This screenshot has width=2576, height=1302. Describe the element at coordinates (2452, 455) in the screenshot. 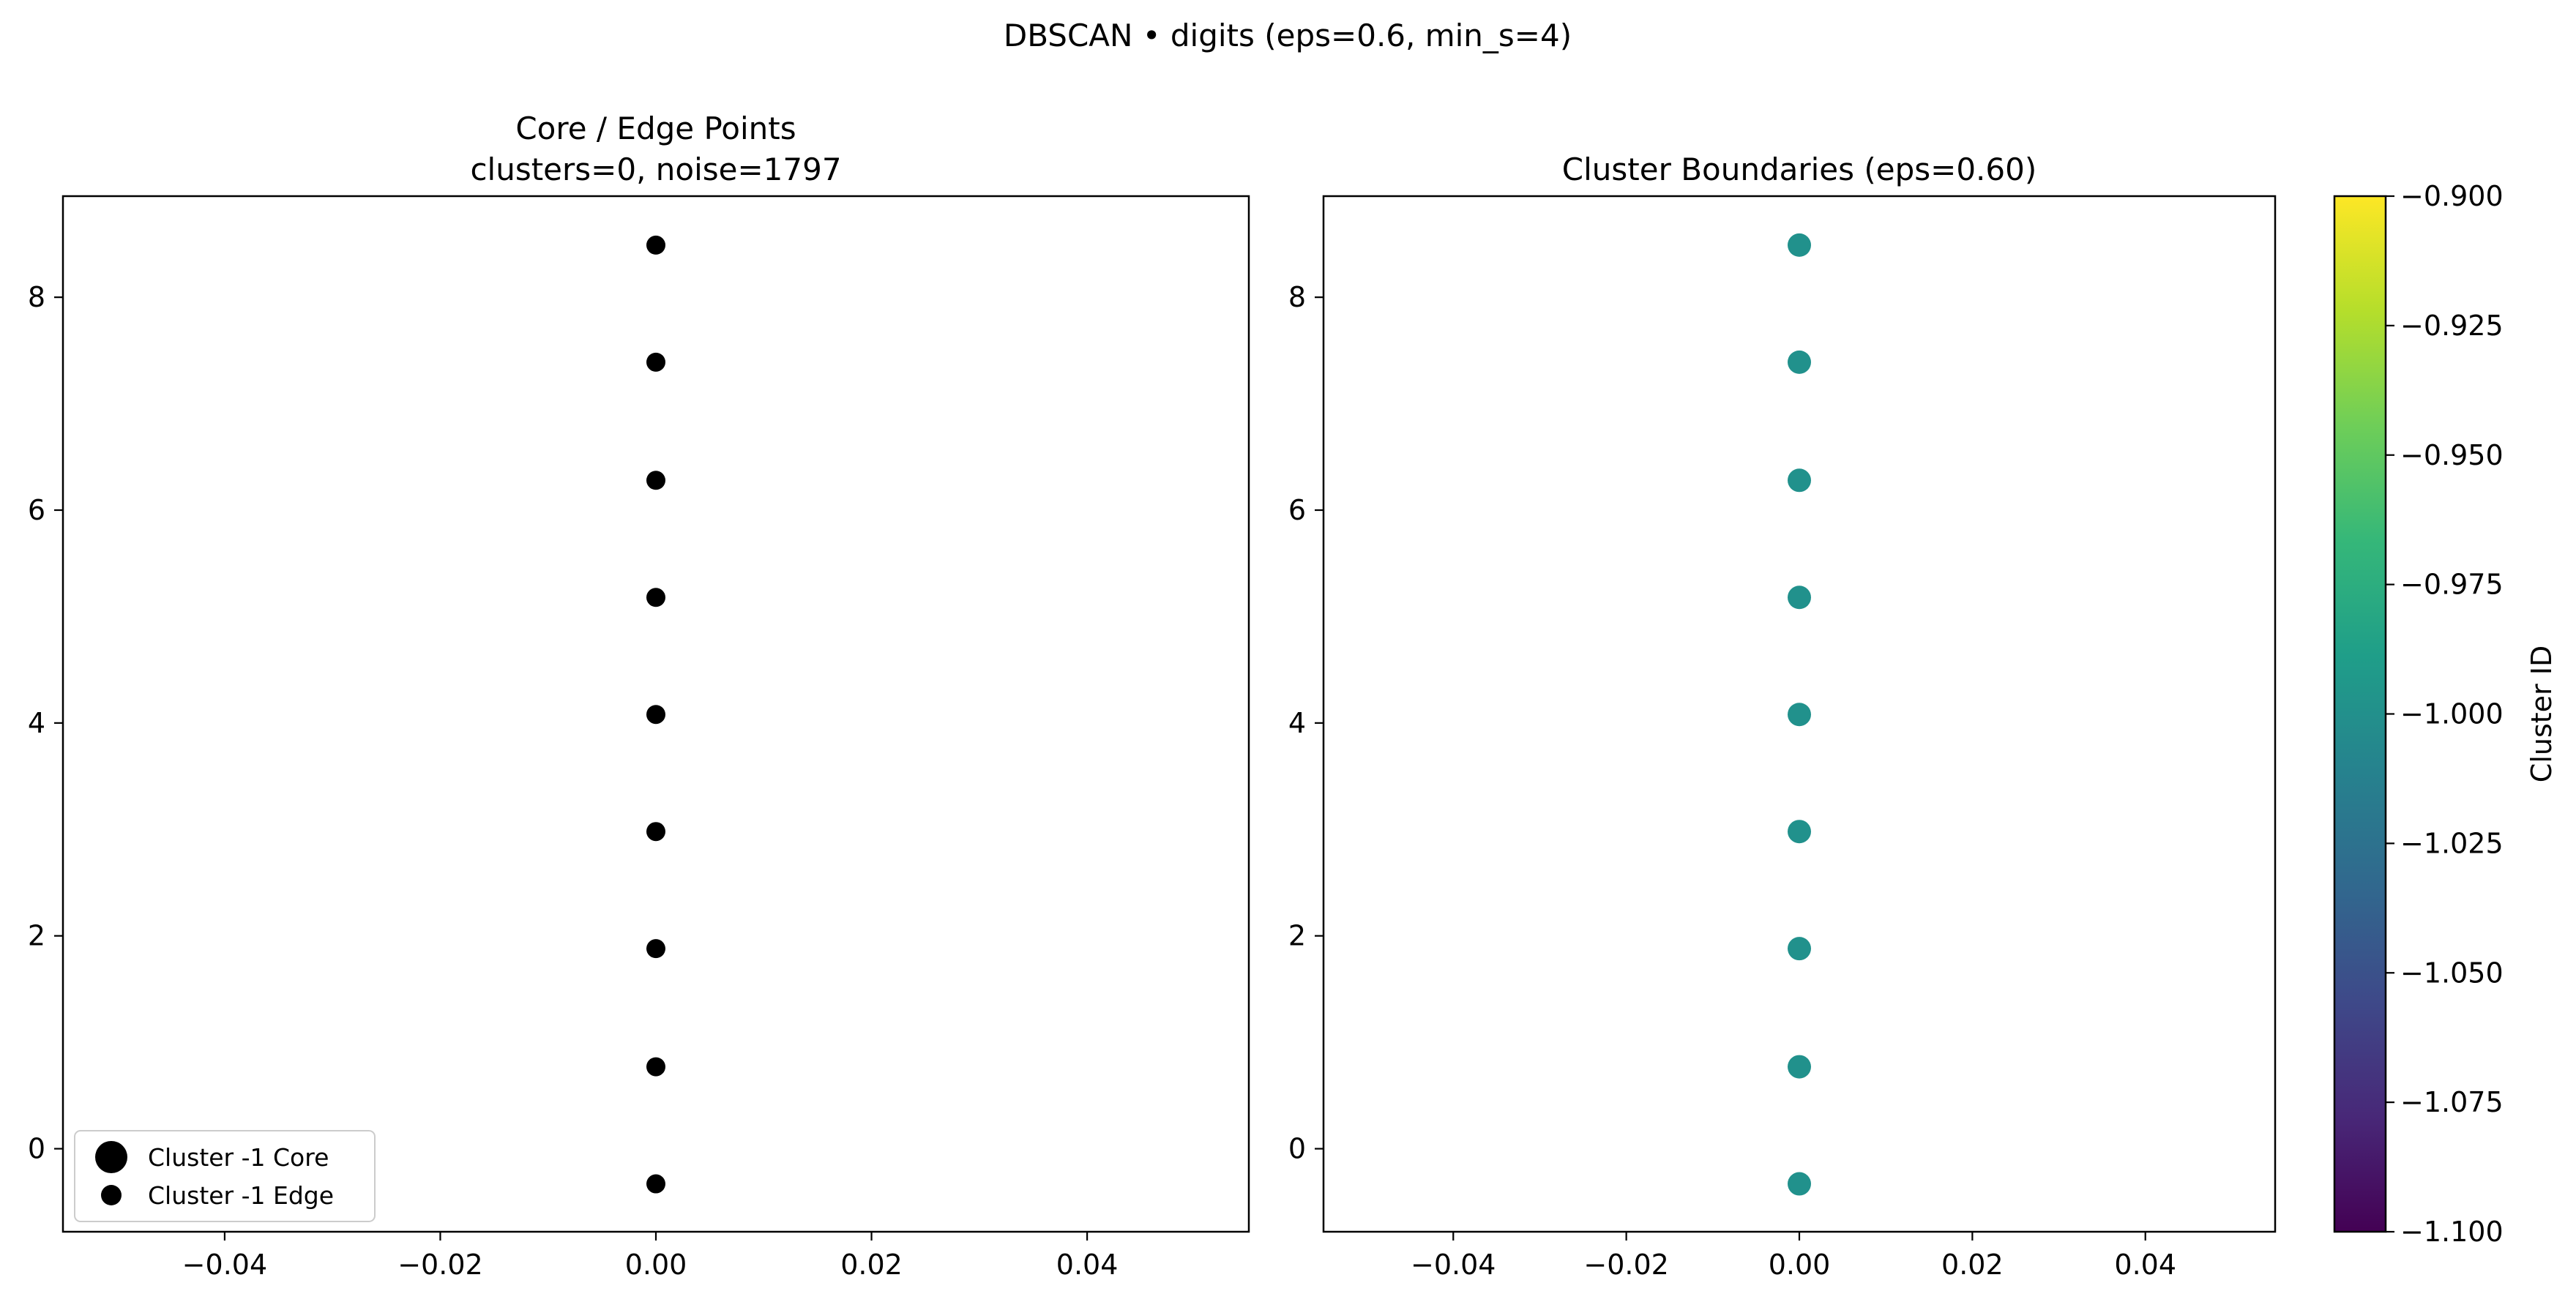

I see `colorbar-tick-label: −0.950` at that location.